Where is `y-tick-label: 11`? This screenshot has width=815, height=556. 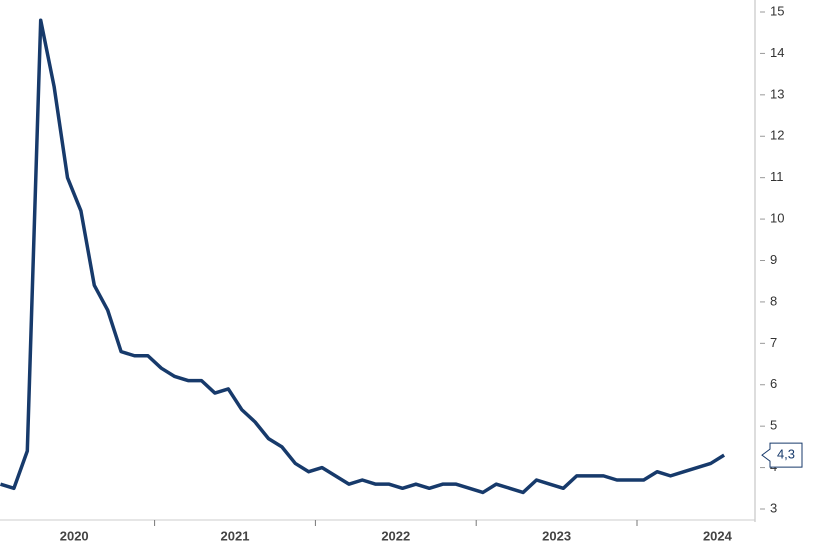
y-tick-label: 11 is located at coordinates (777, 176).